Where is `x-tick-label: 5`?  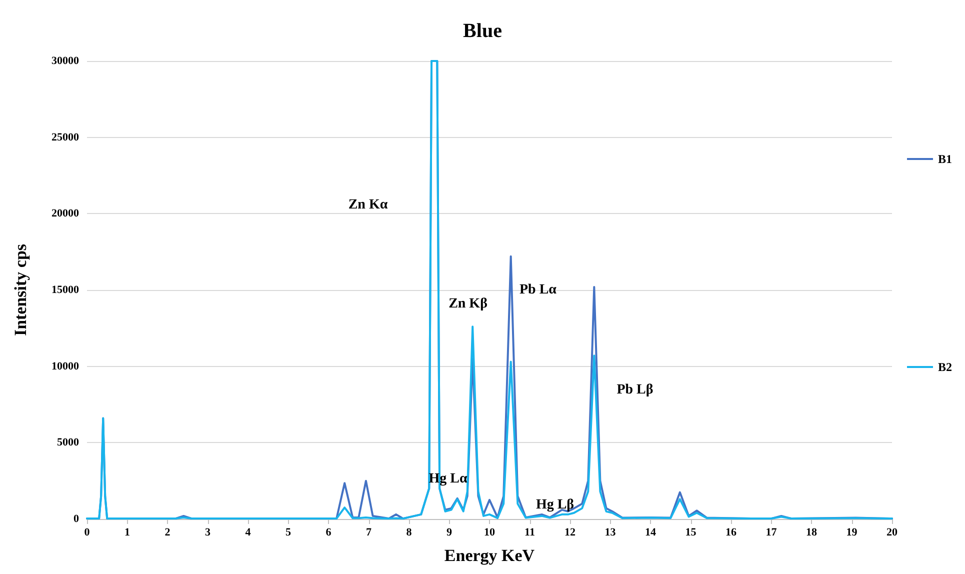 x-tick-label: 5 is located at coordinates (289, 532).